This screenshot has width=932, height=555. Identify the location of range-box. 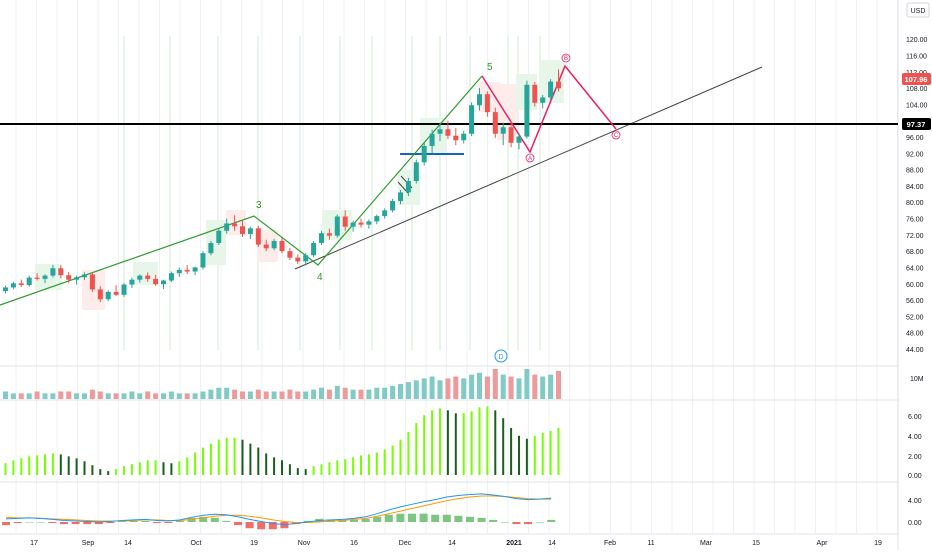
(48, 277).